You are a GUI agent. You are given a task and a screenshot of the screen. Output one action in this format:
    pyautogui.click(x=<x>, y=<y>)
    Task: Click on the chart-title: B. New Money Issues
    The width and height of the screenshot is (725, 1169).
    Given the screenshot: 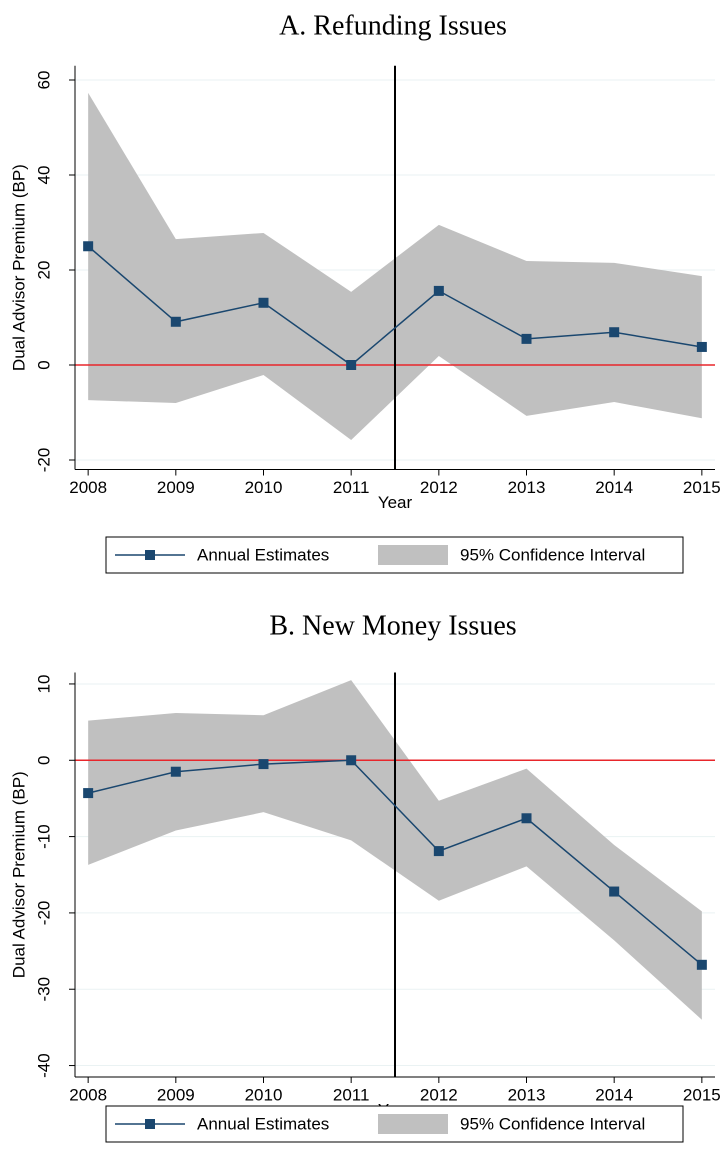 What is the action you would take?
    pyautogui.click(x=392, y=625)
    